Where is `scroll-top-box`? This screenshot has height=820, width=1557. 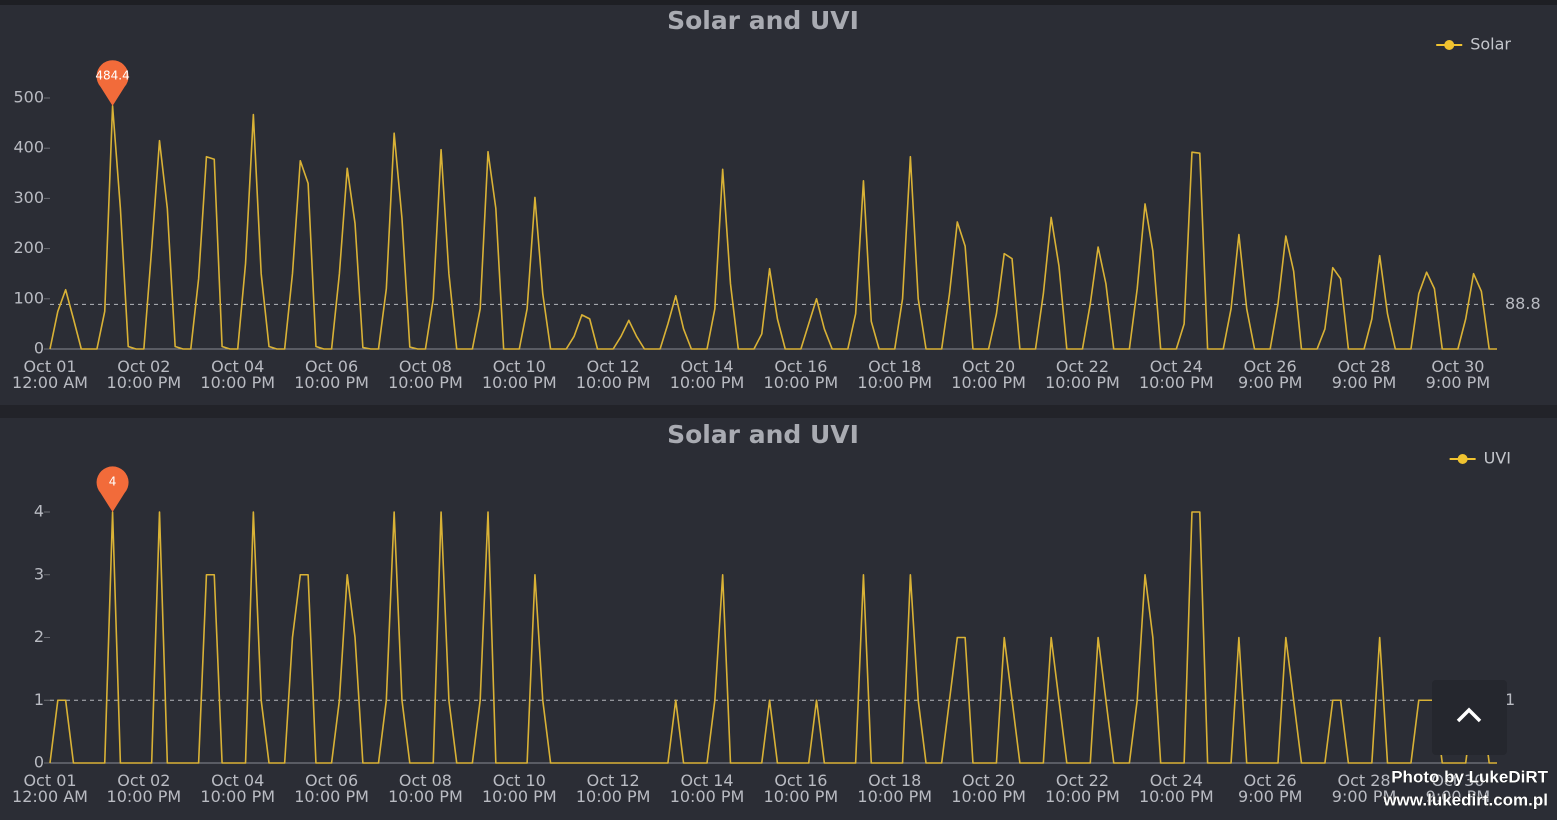
scroll-top-box is located at coordinates (1469, 717).